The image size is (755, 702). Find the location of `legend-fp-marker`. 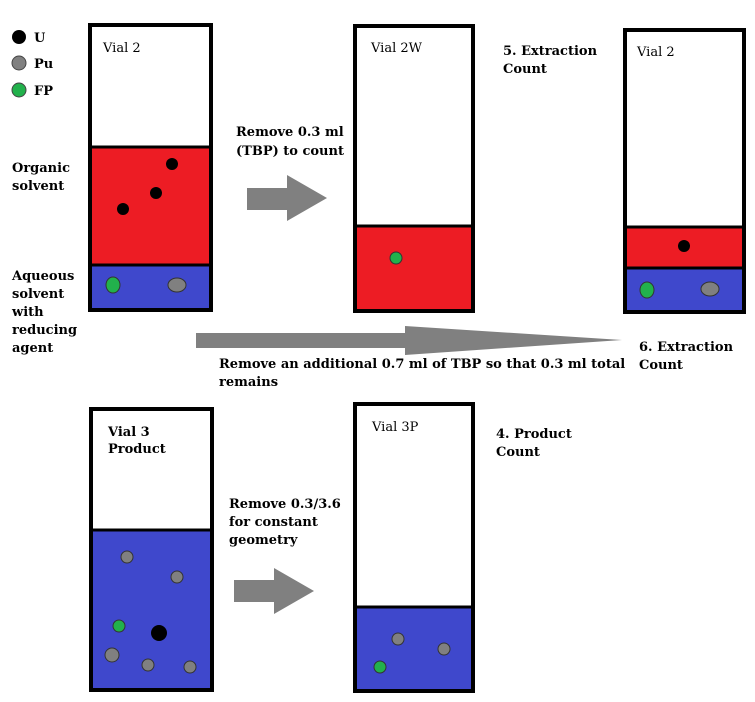

legend-fp-marker is located at coordinates (19, 90).